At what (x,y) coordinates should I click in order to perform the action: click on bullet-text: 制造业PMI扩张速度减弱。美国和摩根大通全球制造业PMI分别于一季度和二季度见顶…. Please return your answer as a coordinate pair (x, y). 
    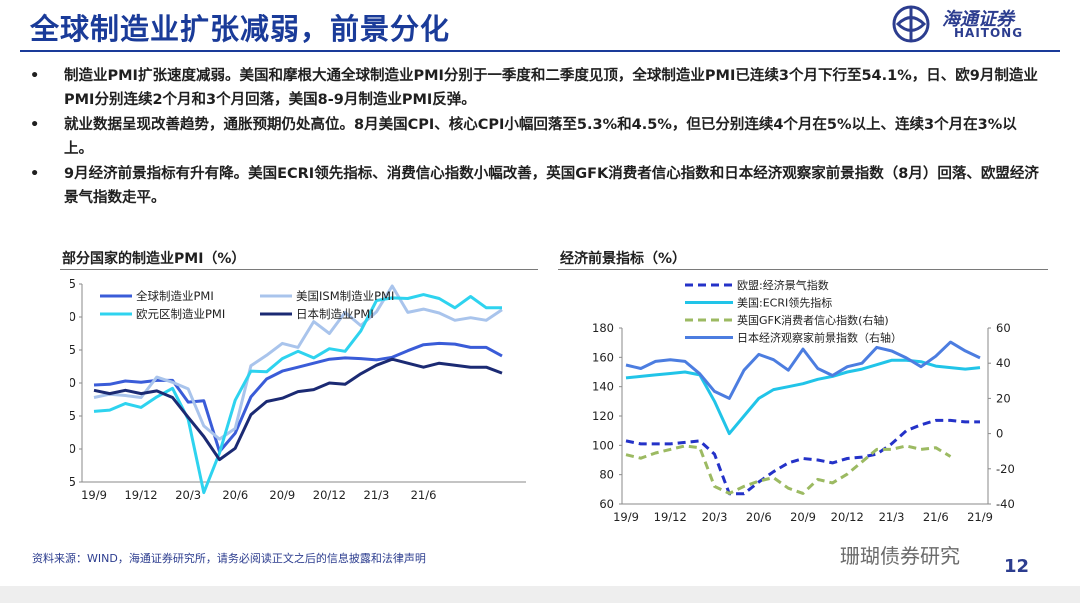
    Looking at the image, I should click on (551, 88).